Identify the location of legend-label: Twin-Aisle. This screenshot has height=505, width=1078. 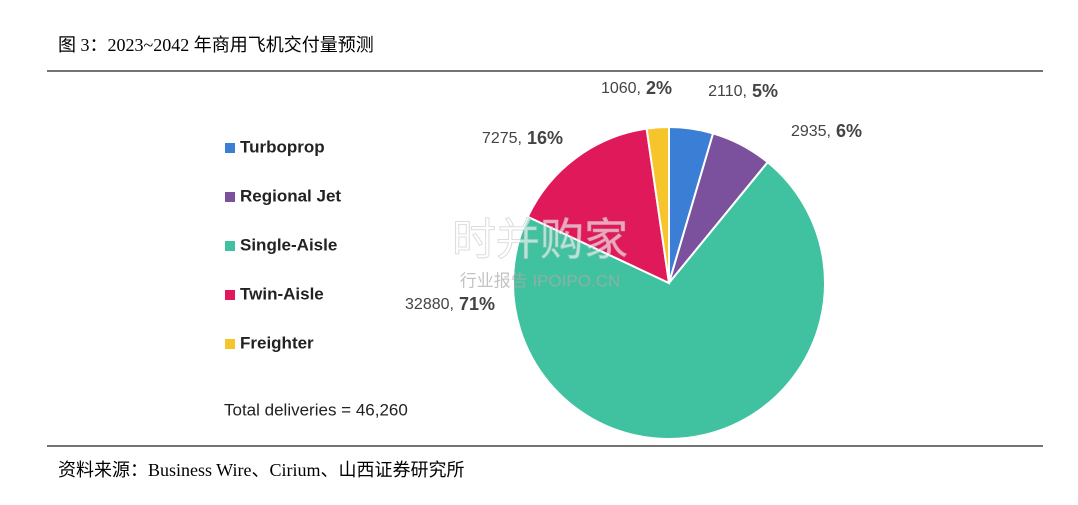
(282, 293).